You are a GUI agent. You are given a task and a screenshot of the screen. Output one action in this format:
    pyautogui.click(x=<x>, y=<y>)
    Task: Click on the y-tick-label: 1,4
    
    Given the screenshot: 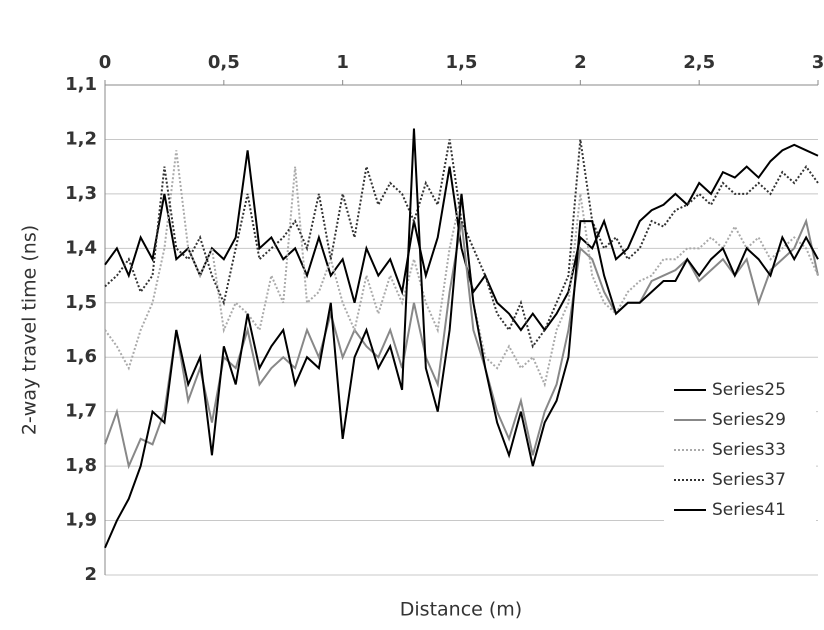 What is the action you would take?
    pyautogui.click(x=81, y=247)
    